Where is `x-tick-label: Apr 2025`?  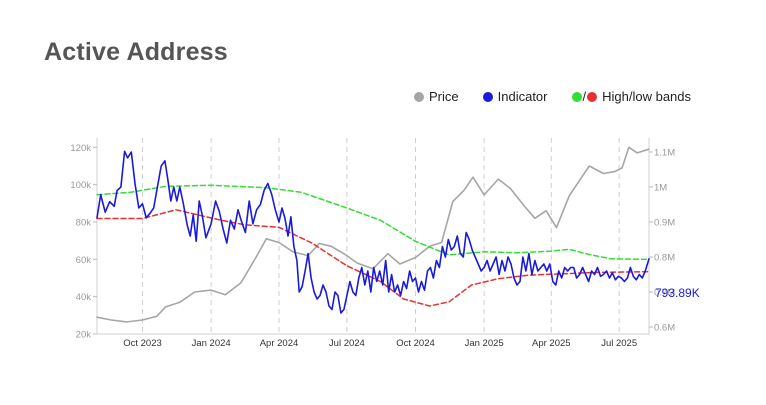
x-tick-label: Apr 2025 is located at coordinates (551, 343).